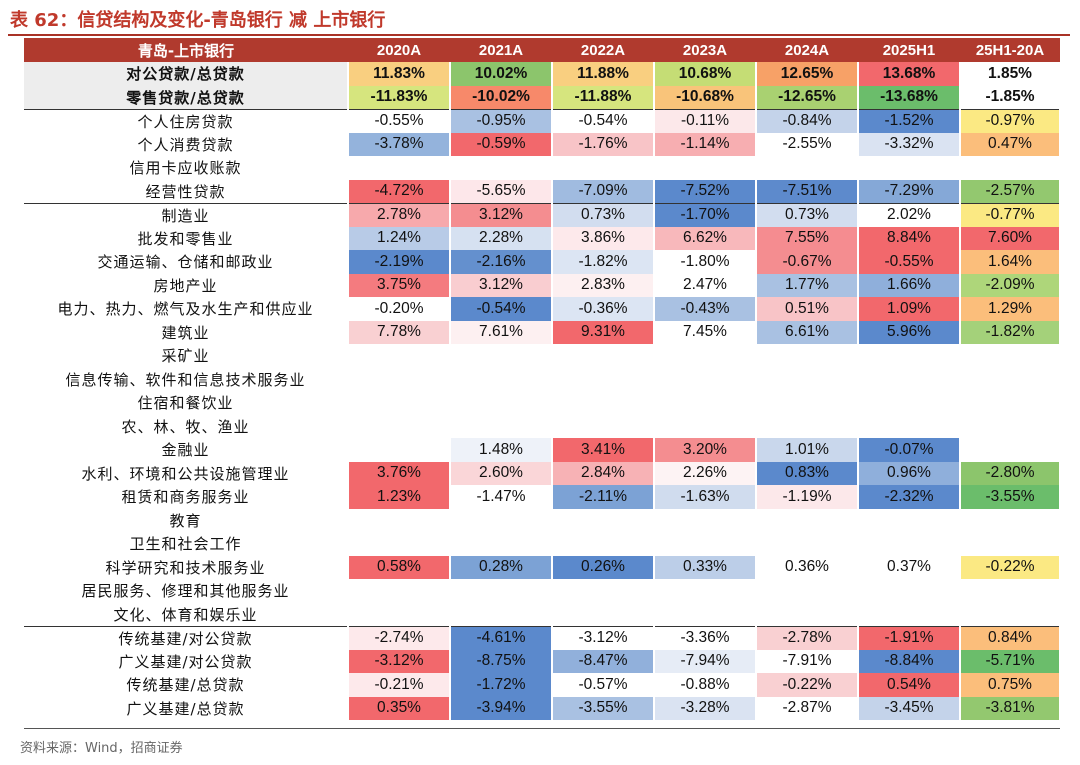 This screenshot has width=1080, height=765. Describe the element at coordinates (705, 214) in the screenshot. I see `value-cell: -1.70%` at that location.